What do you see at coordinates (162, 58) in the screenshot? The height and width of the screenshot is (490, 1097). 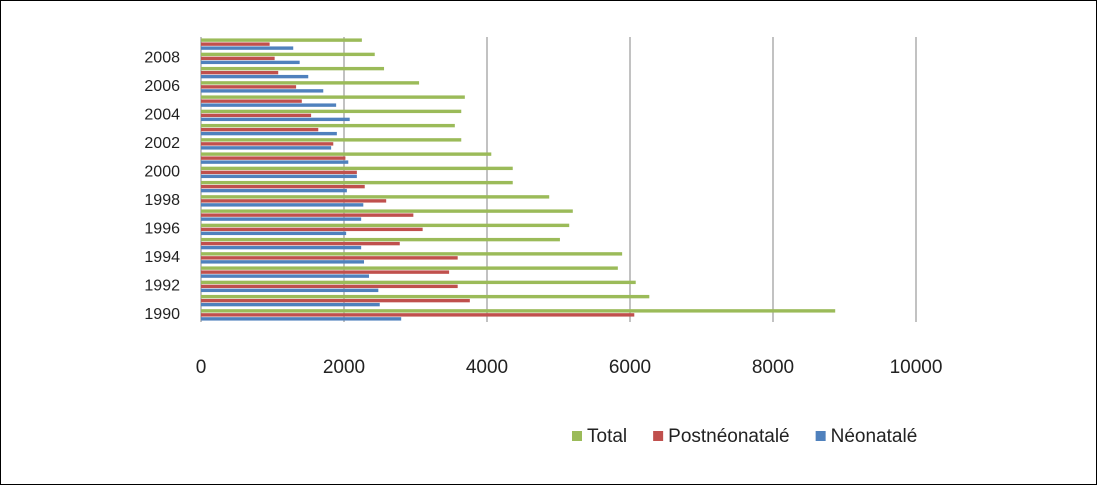 I see `y-tick-label: 2008` at bounding box center [162, 58].